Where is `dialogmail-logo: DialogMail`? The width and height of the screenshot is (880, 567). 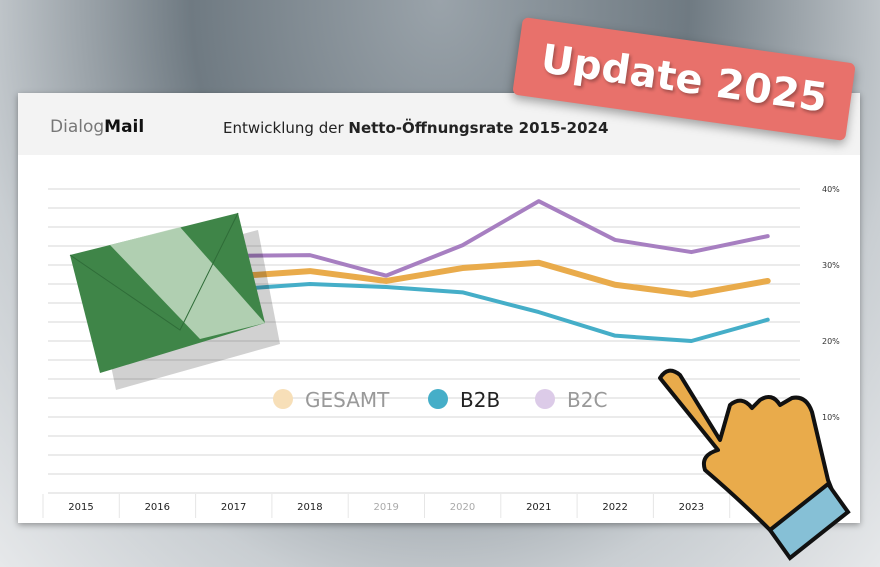 dialogmail-logo: DialogMail is located at coordinates (97, 127).